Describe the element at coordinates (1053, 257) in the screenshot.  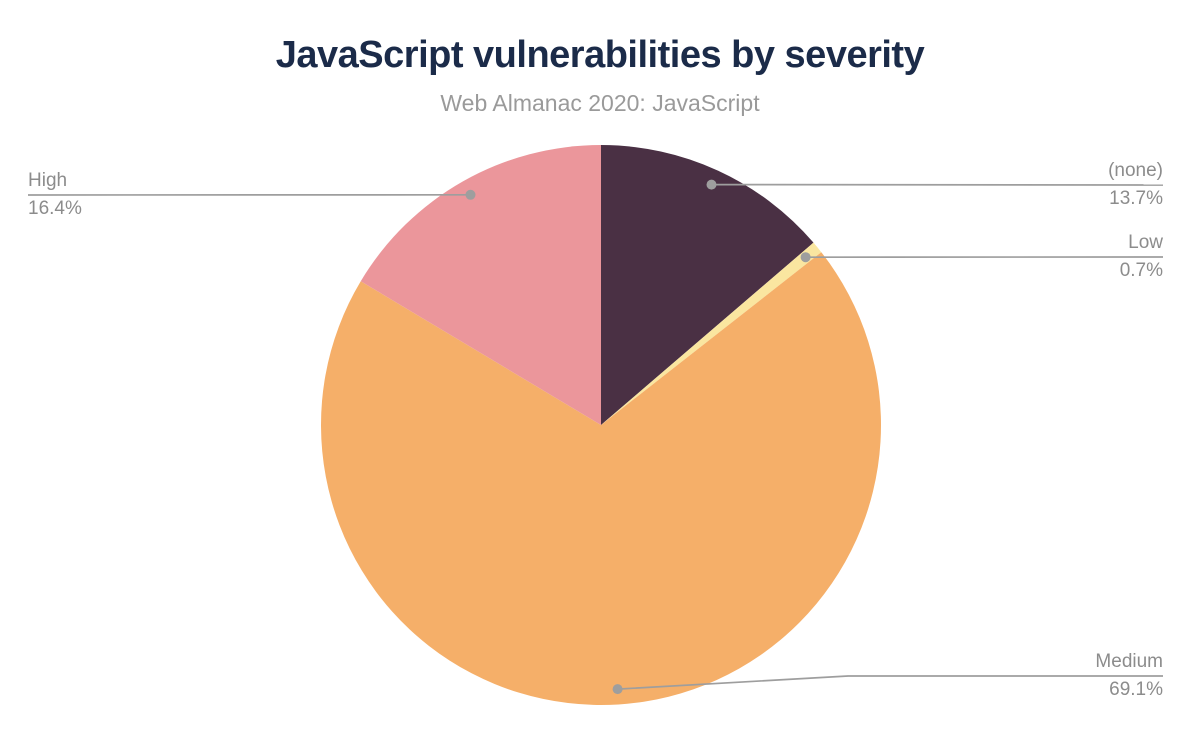
I see `slice-label-low: Low 0.7%` at that location.